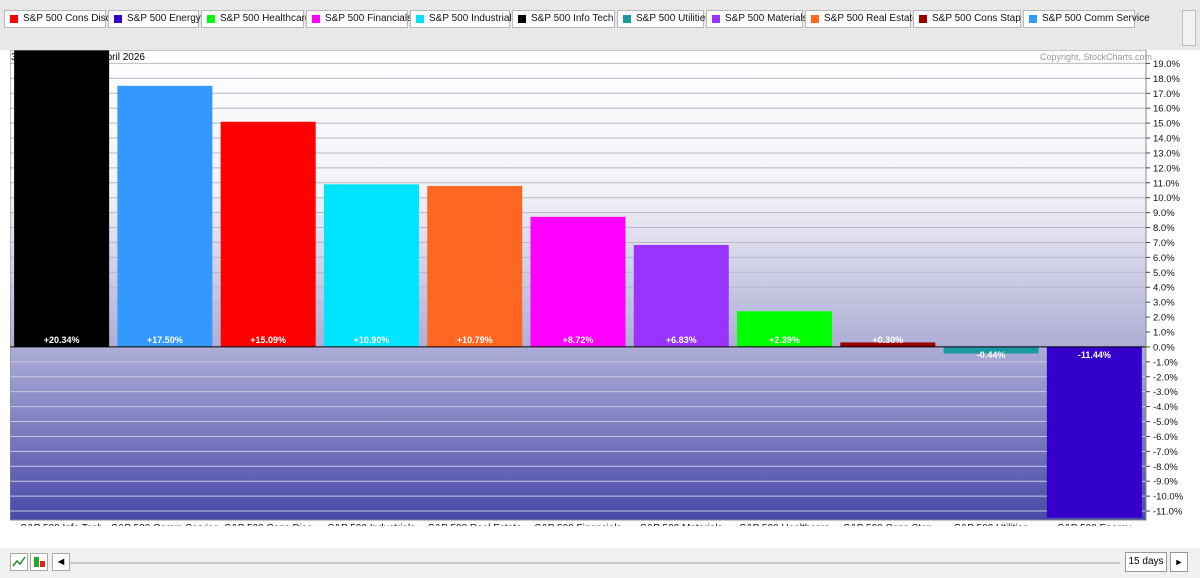  What do you see at coordinates (1095, 57) in the screenshot?
I see `copyright-label: Copyright, StockCharts.com` at bounding box center [1095, 57].